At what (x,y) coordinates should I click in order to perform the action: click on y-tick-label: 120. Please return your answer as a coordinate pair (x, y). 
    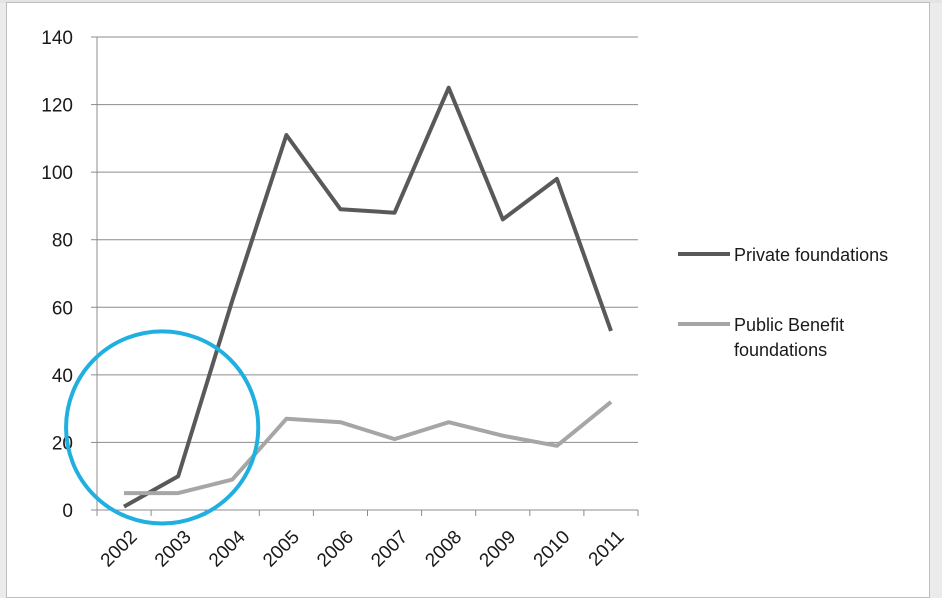
    Looking at the image, I should click on (57, 106).